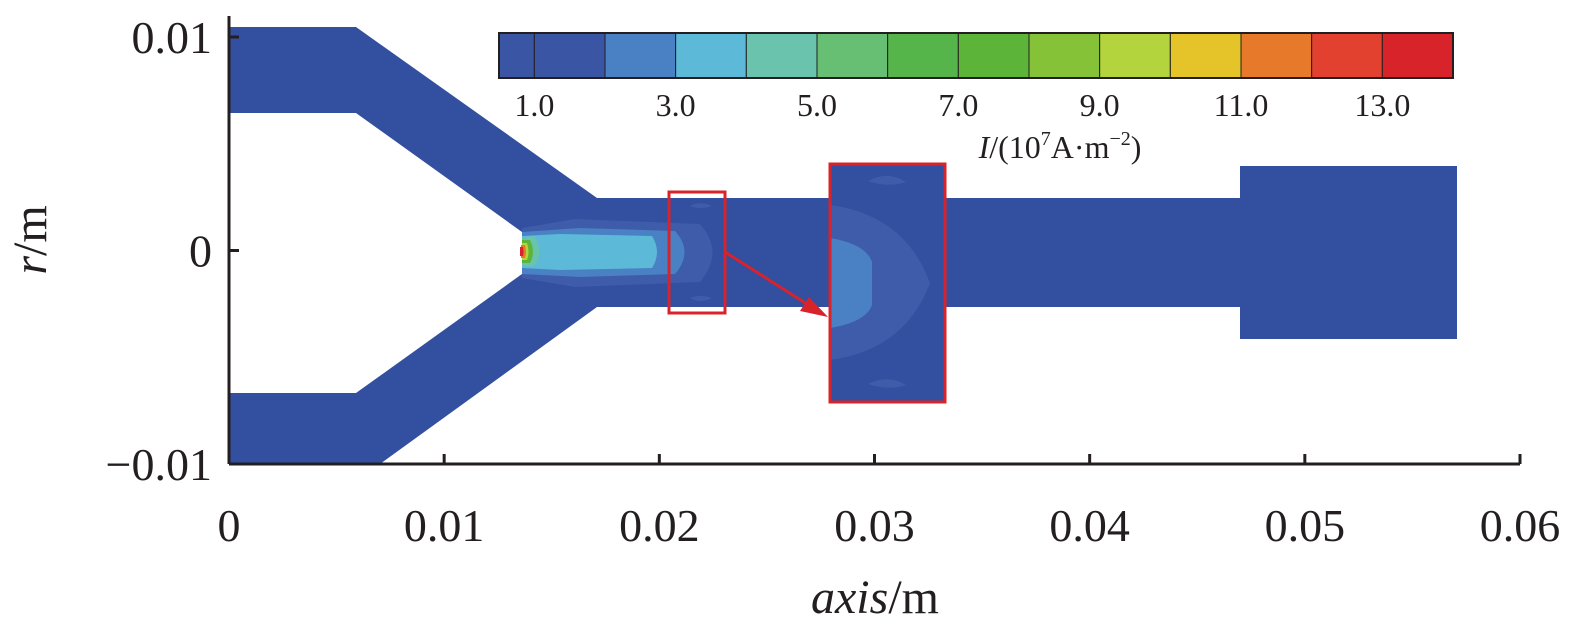 The image size is (1575, 640). What do you see at coordinates (874, 525) in the screenshot?
I see `x-tick-label: 0.03` at bounding box center [874, 525].